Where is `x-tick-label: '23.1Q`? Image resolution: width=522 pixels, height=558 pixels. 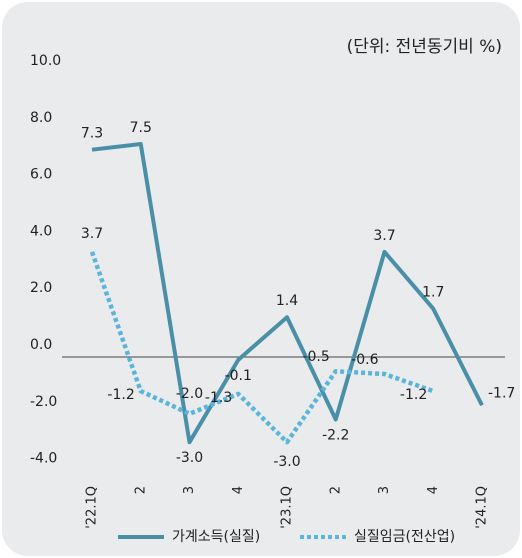 x-tick-label: '23.1Q is located at coordinates (287, 507).